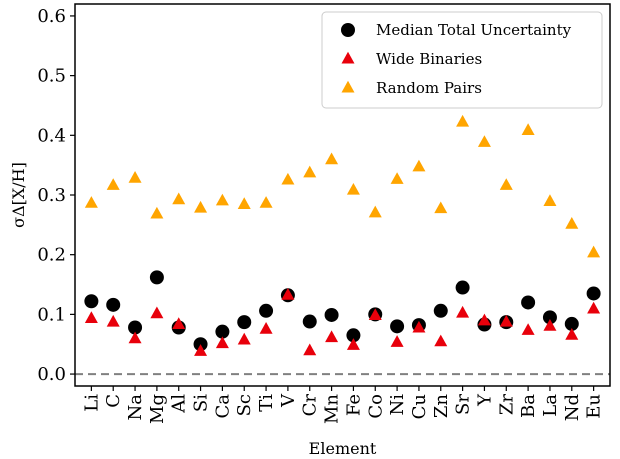 The height and width of the screenshot is (459, 620). Describe the element at coordinates (549, 317) in the screenshot. I see `point-0-La` at that location.